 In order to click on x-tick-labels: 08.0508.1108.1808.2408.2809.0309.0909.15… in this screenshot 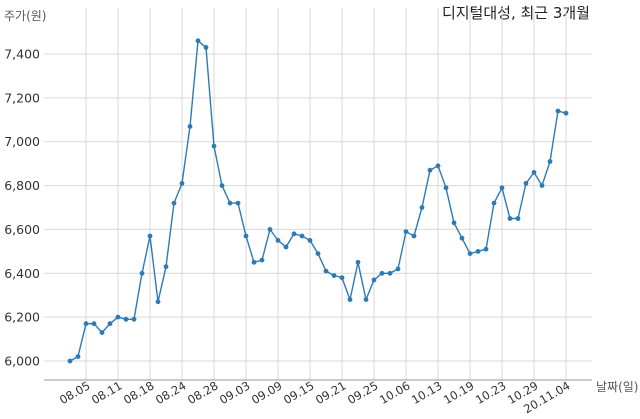, I will do `click(315, 397)`.